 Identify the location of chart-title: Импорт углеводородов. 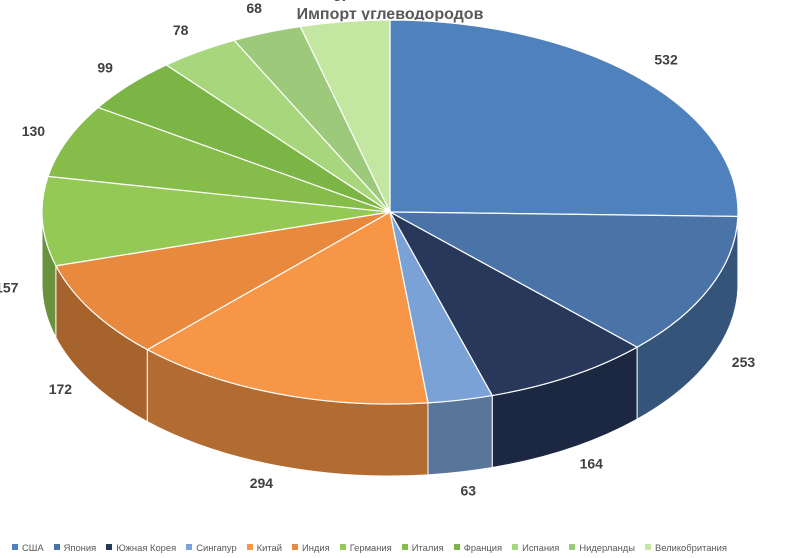
(390, 14).